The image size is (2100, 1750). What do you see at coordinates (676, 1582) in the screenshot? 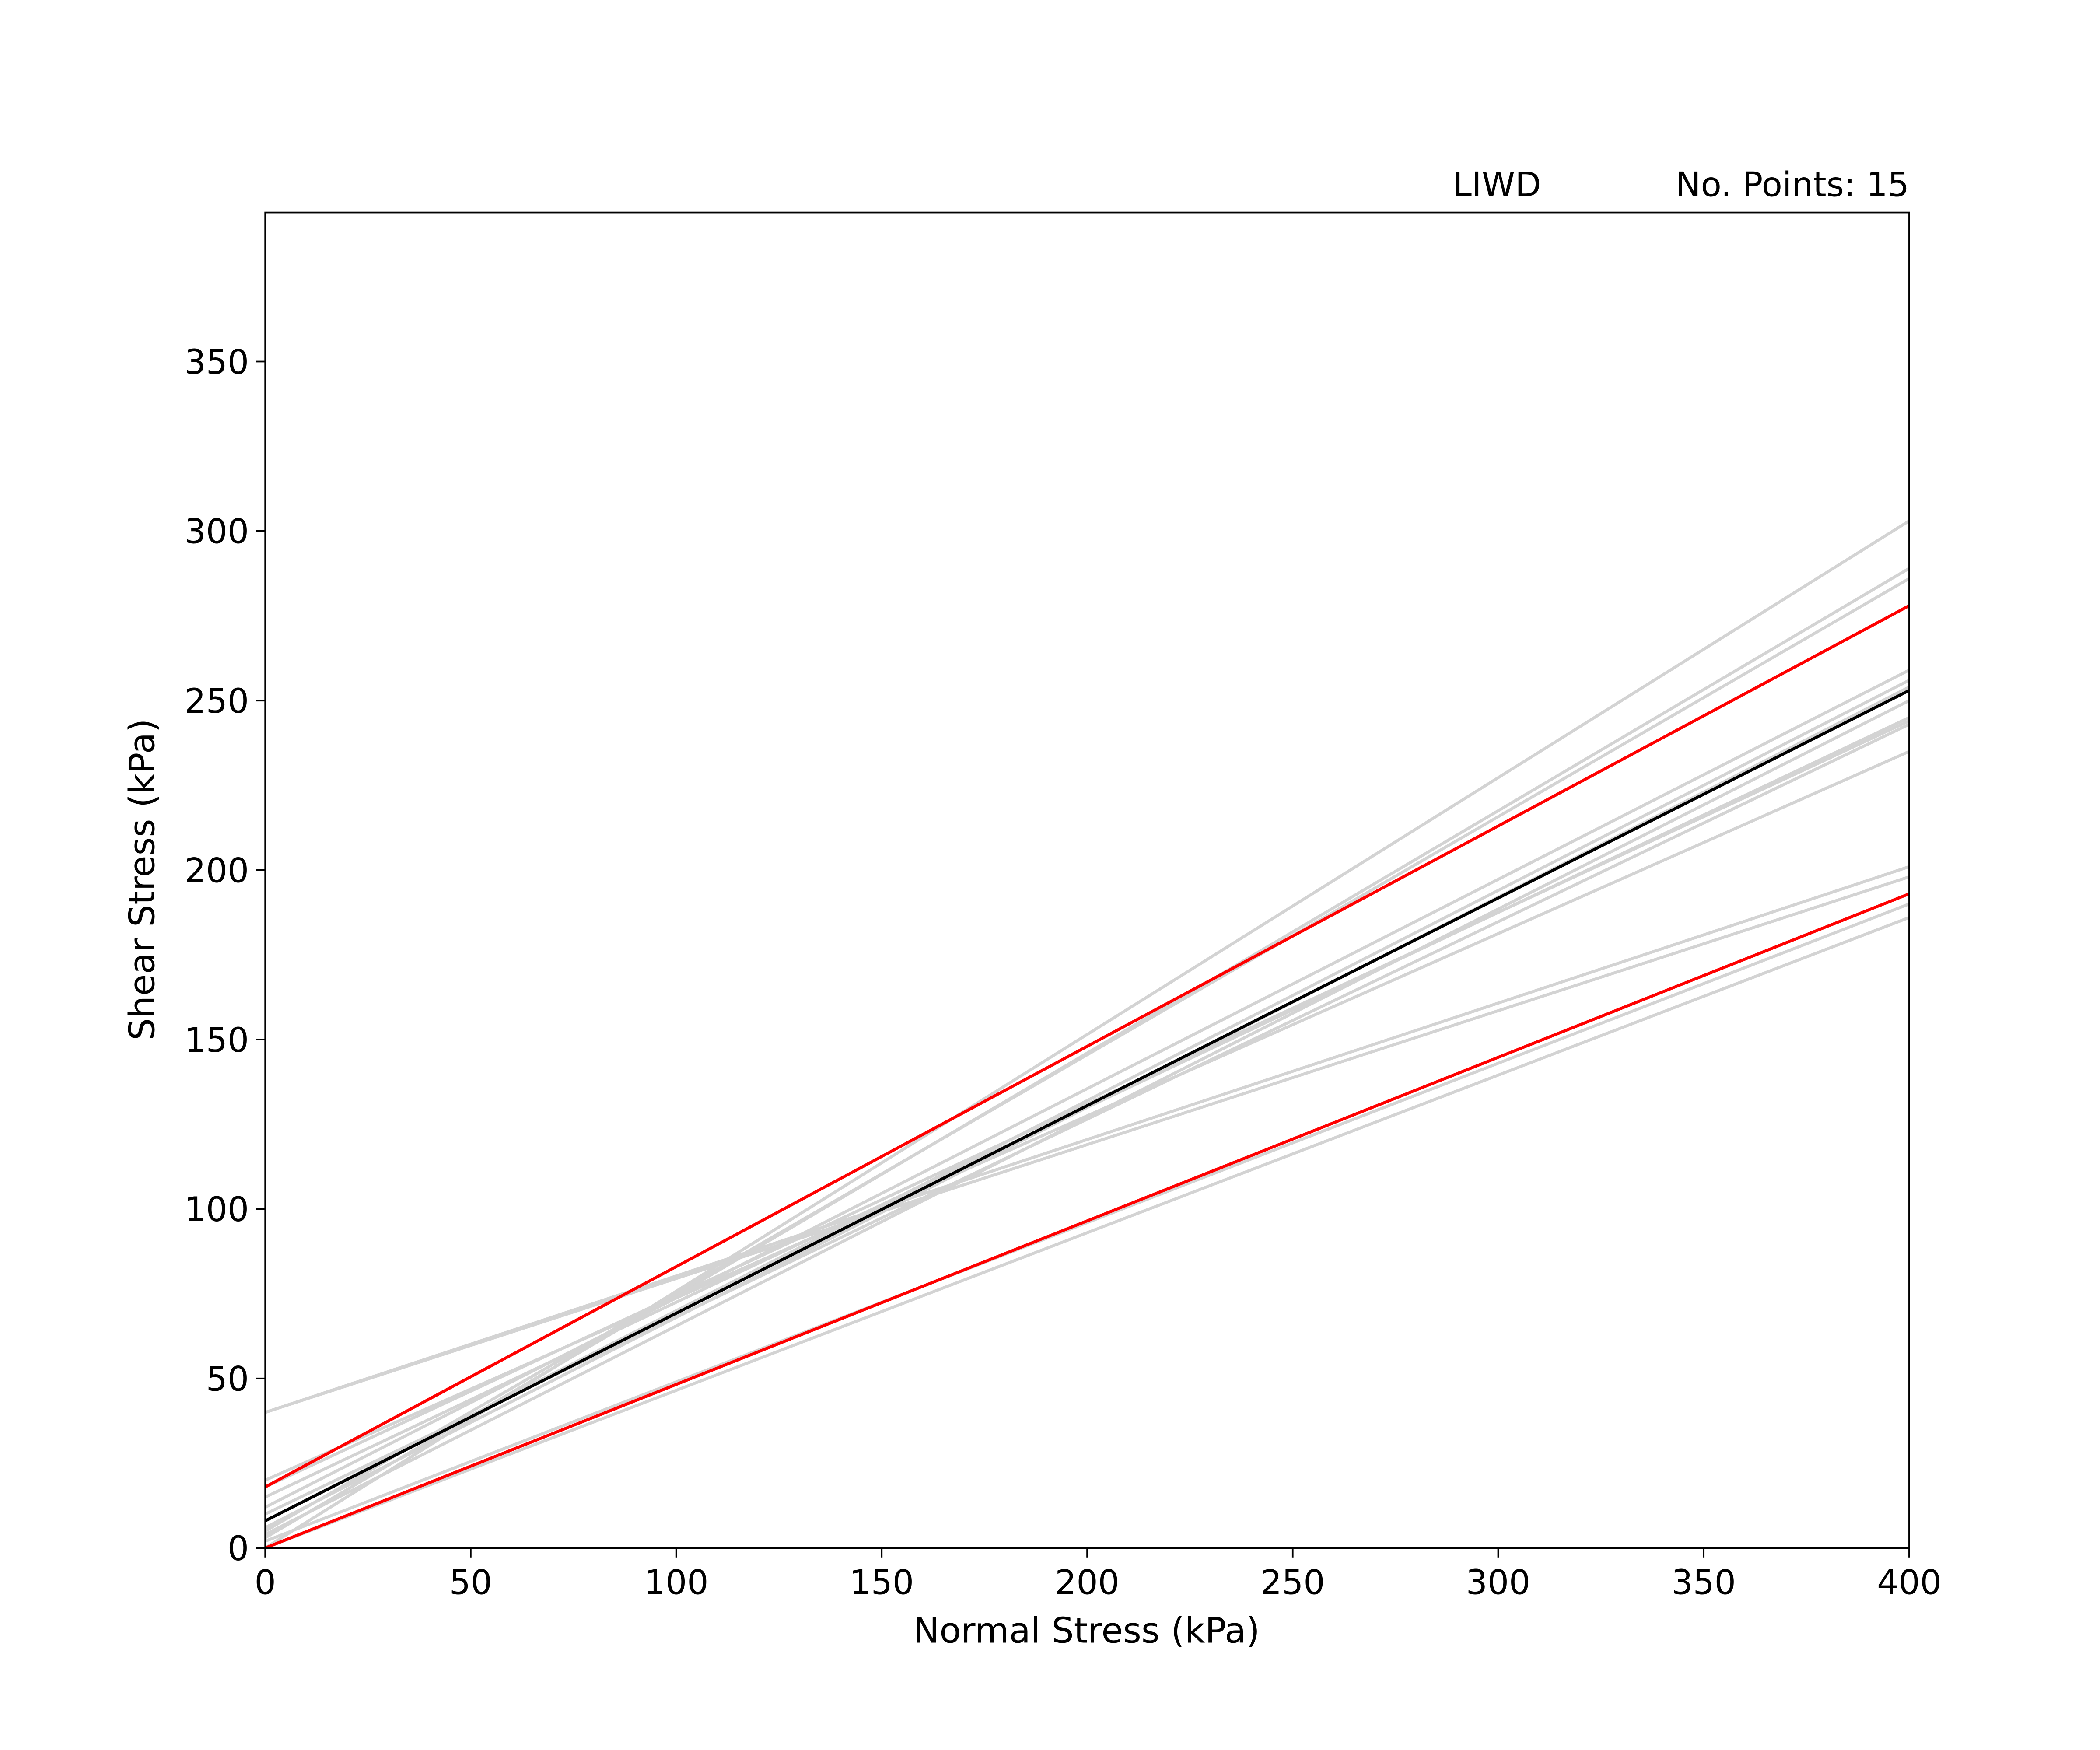
I see `x-tick-label: 100` at bounding box center [676, 1582].